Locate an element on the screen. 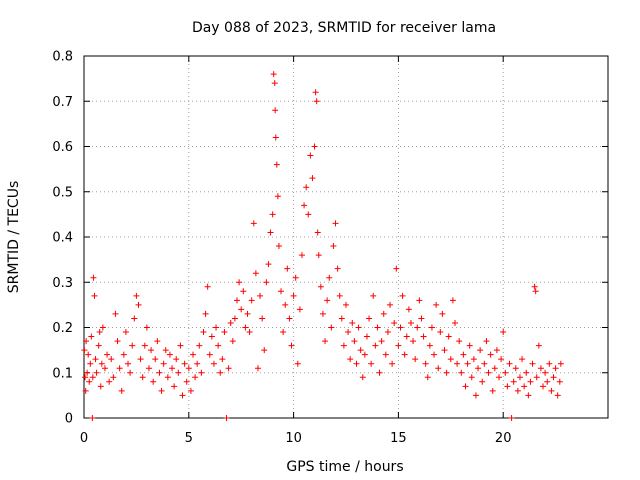  y-tick-label: 0.1 is located at coordinates (62, 373).